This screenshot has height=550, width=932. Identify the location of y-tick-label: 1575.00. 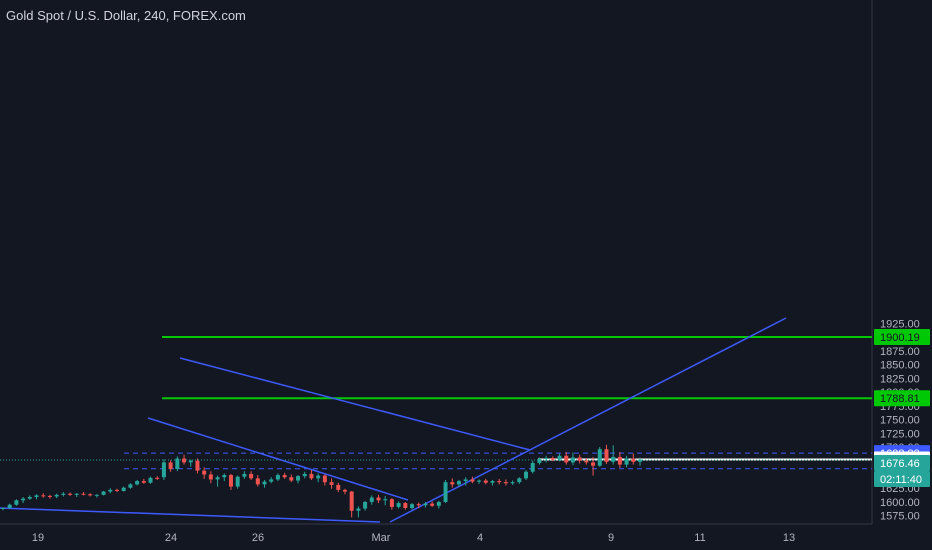
(900, 517).